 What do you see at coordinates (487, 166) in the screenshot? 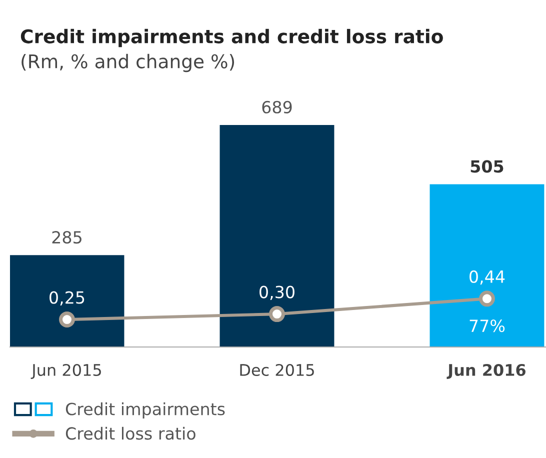
I see `data-label: 505` at bounding box center [487, 166].